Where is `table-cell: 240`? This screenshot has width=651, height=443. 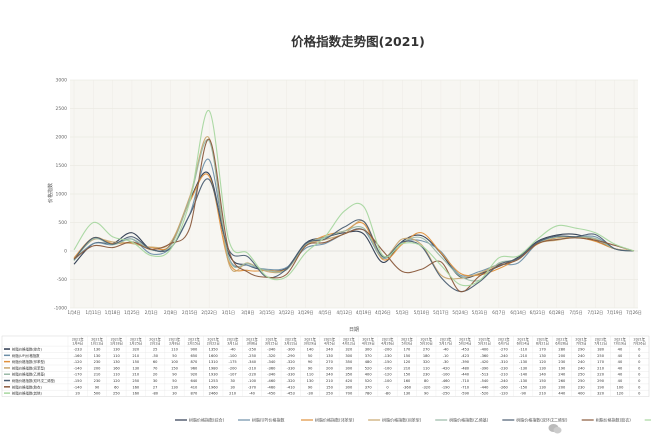
table-cell: 240 is located at coordinates (582, 368).